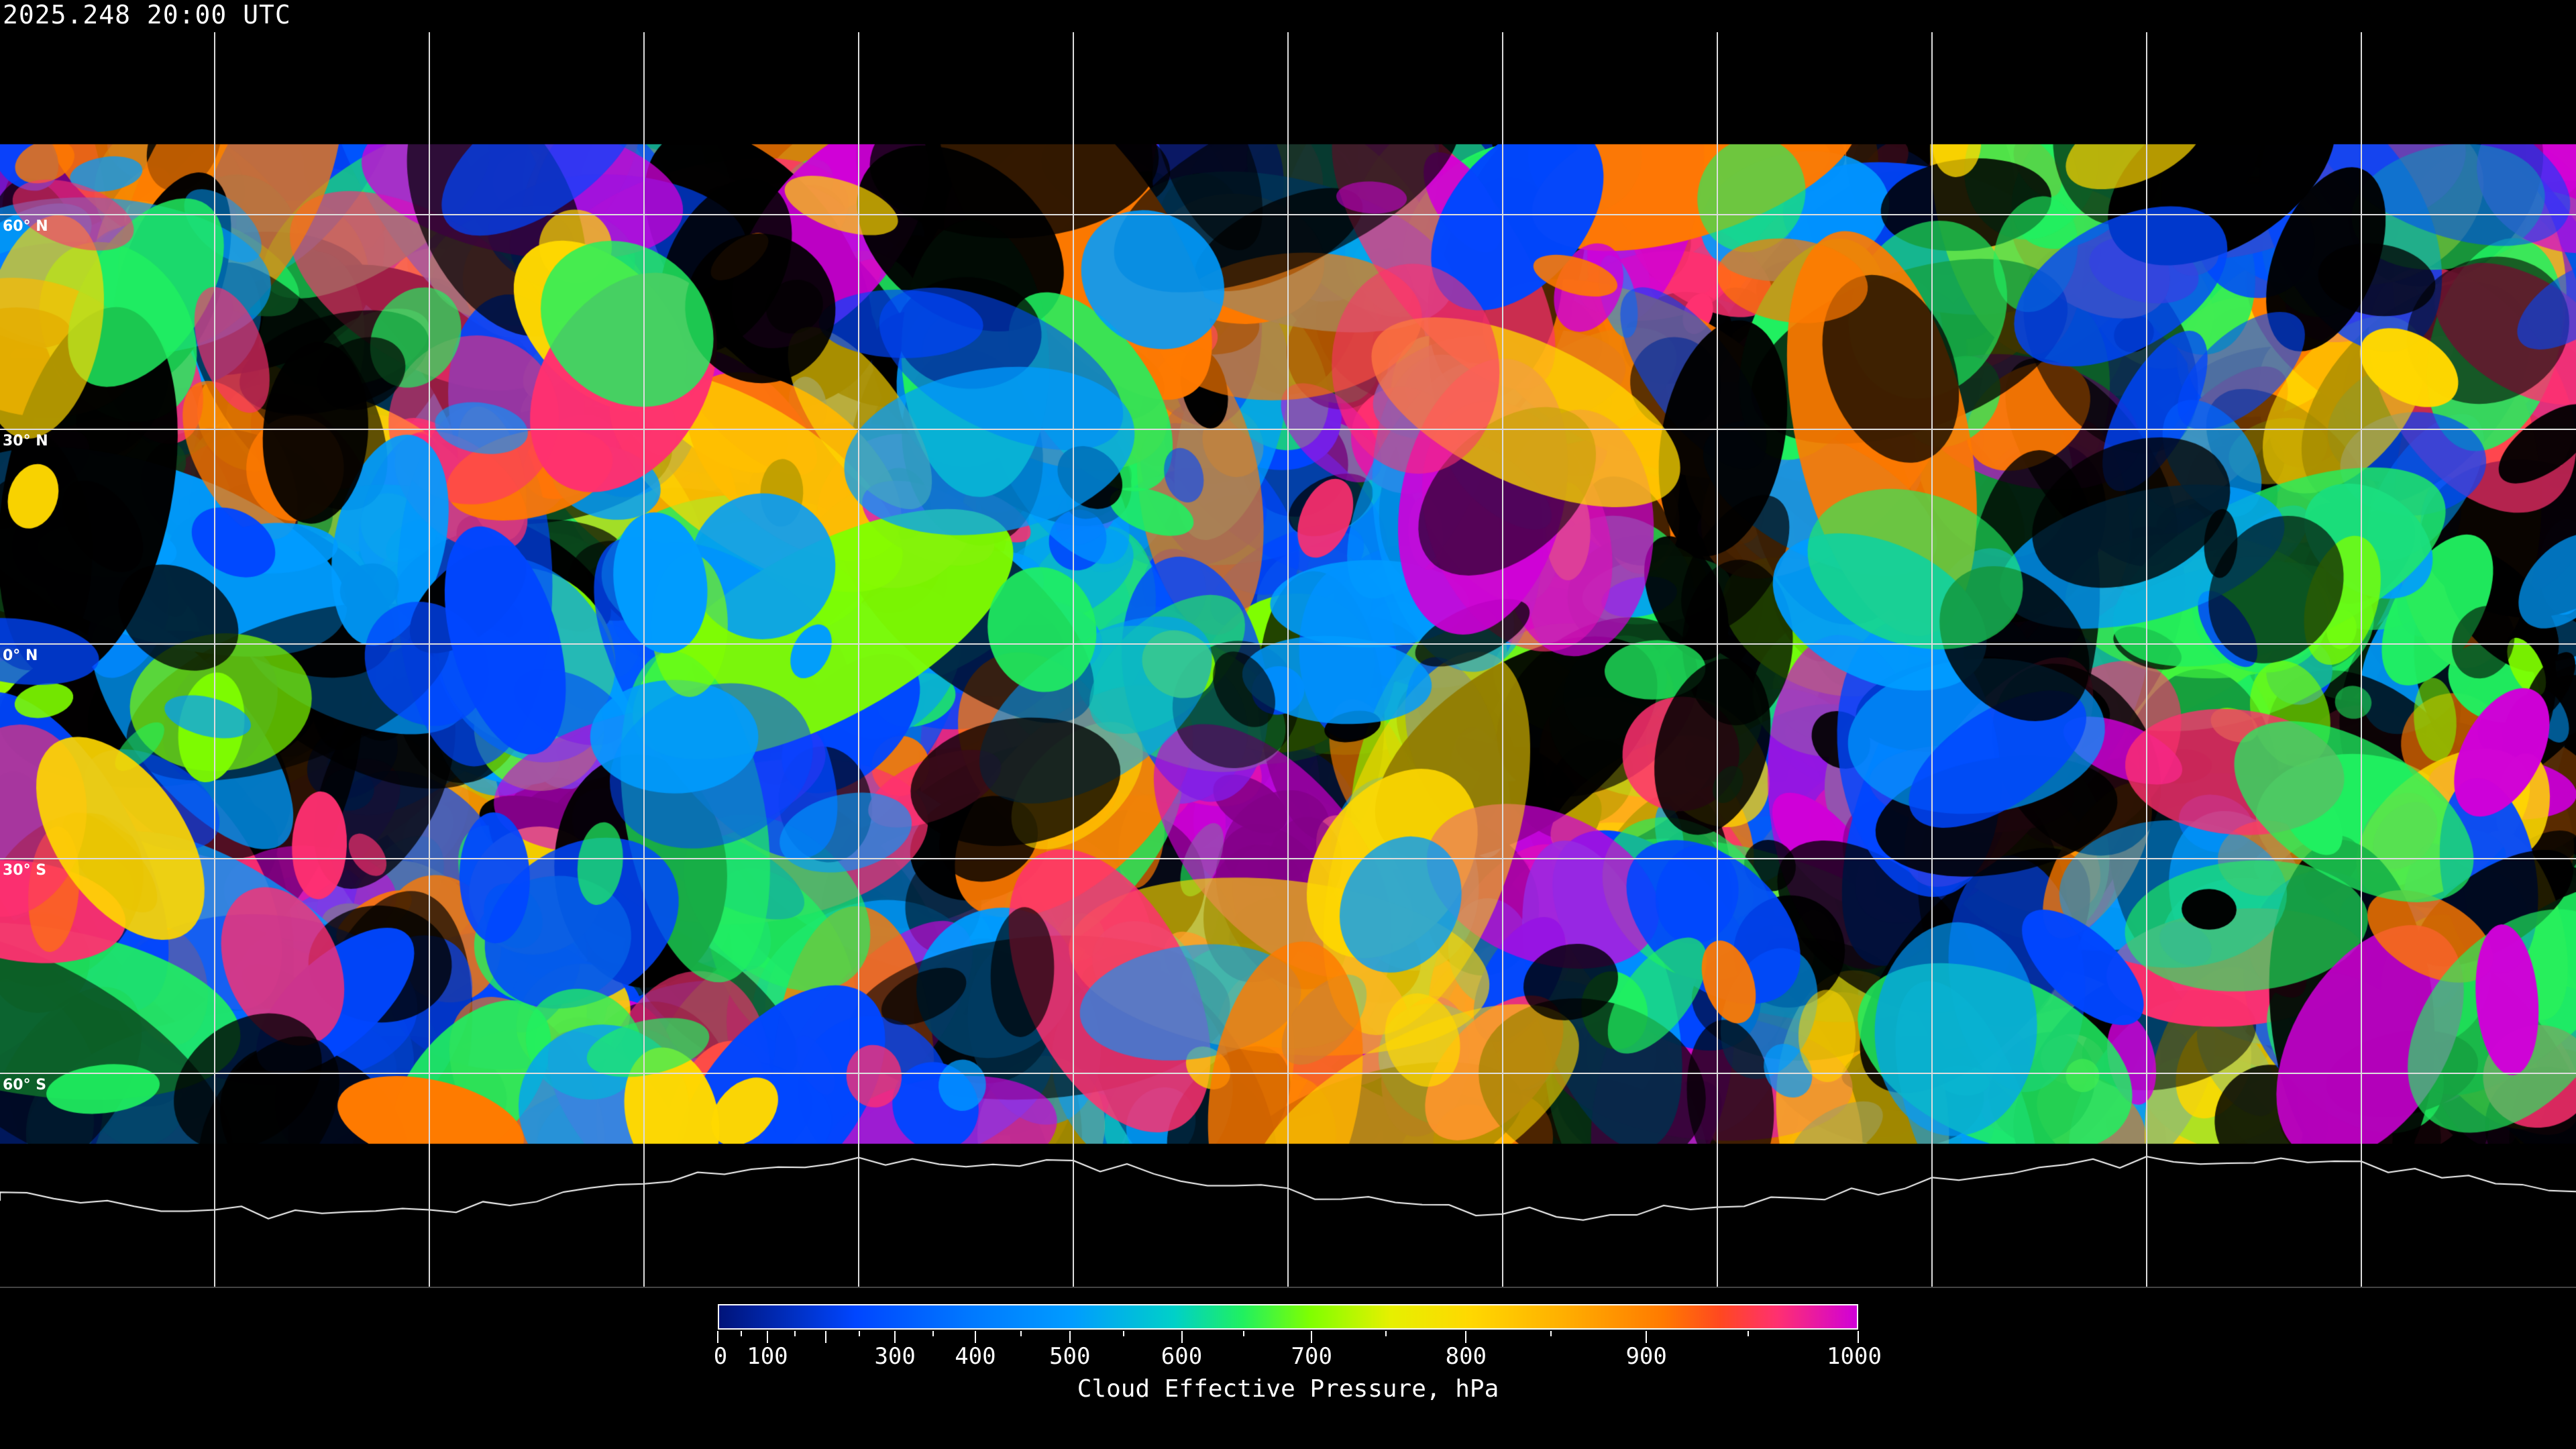 The height and width of the screenshot is (1449, 2576). I want to click on lat-label-60n: 60° N, so click(25, 226).